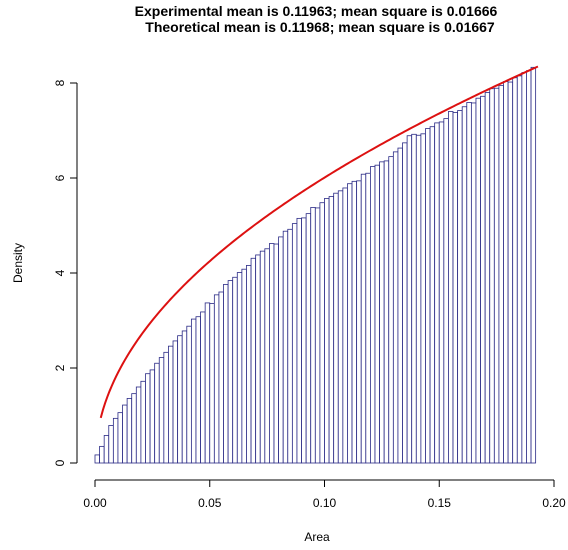 Image resolution: width=568 pixels, height=550 pixels. Describe the element at coordinates (554, 503) in the screenshot. I see `x-tick-label: 0.20` at that location.